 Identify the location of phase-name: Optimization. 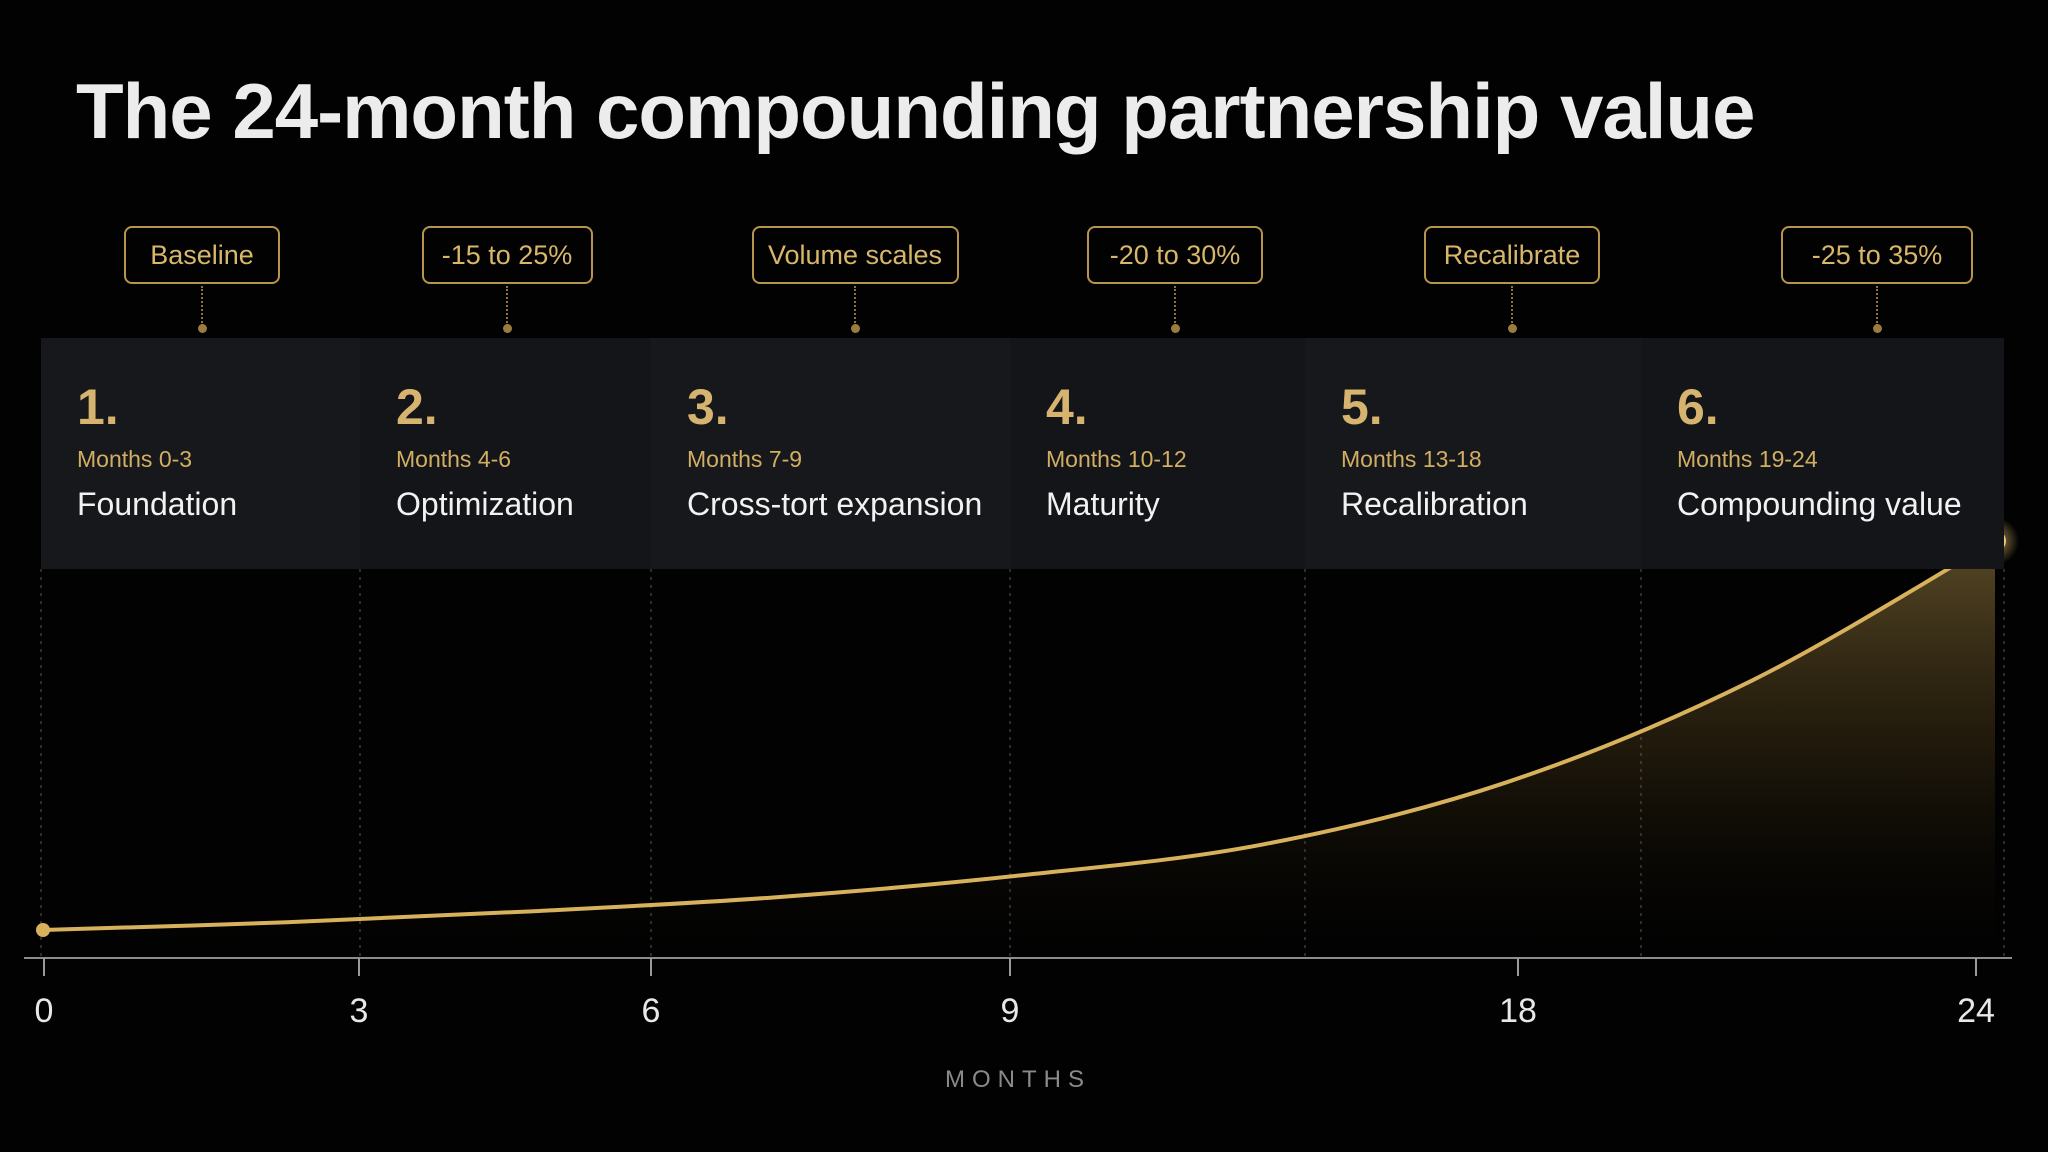
(485, 504).